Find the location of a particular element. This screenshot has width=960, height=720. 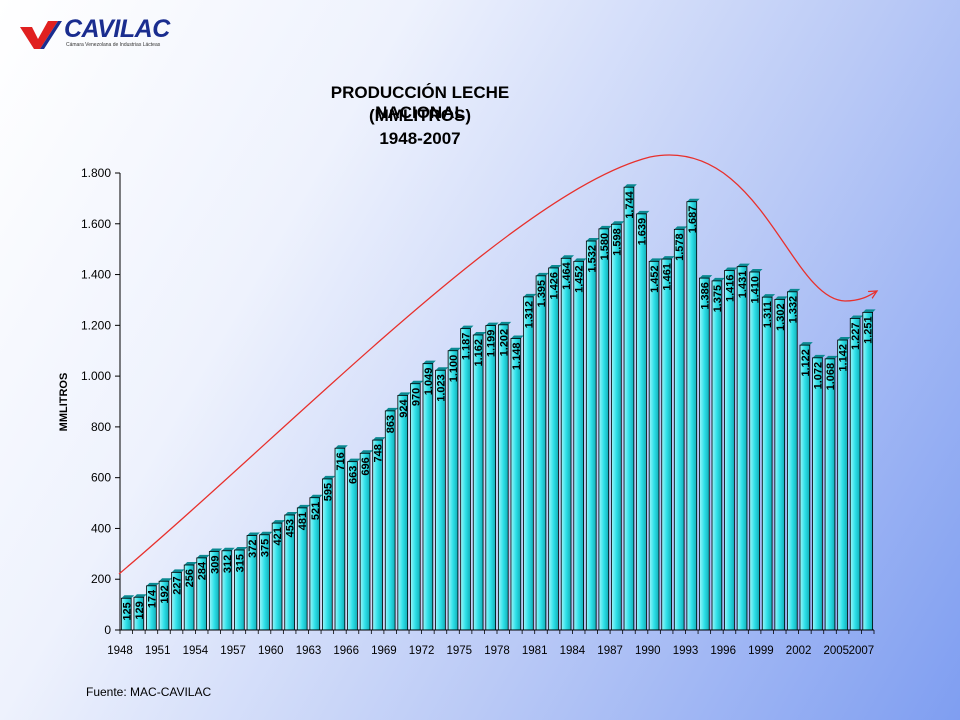

bar-1974 is located at coordinates (453, 490).